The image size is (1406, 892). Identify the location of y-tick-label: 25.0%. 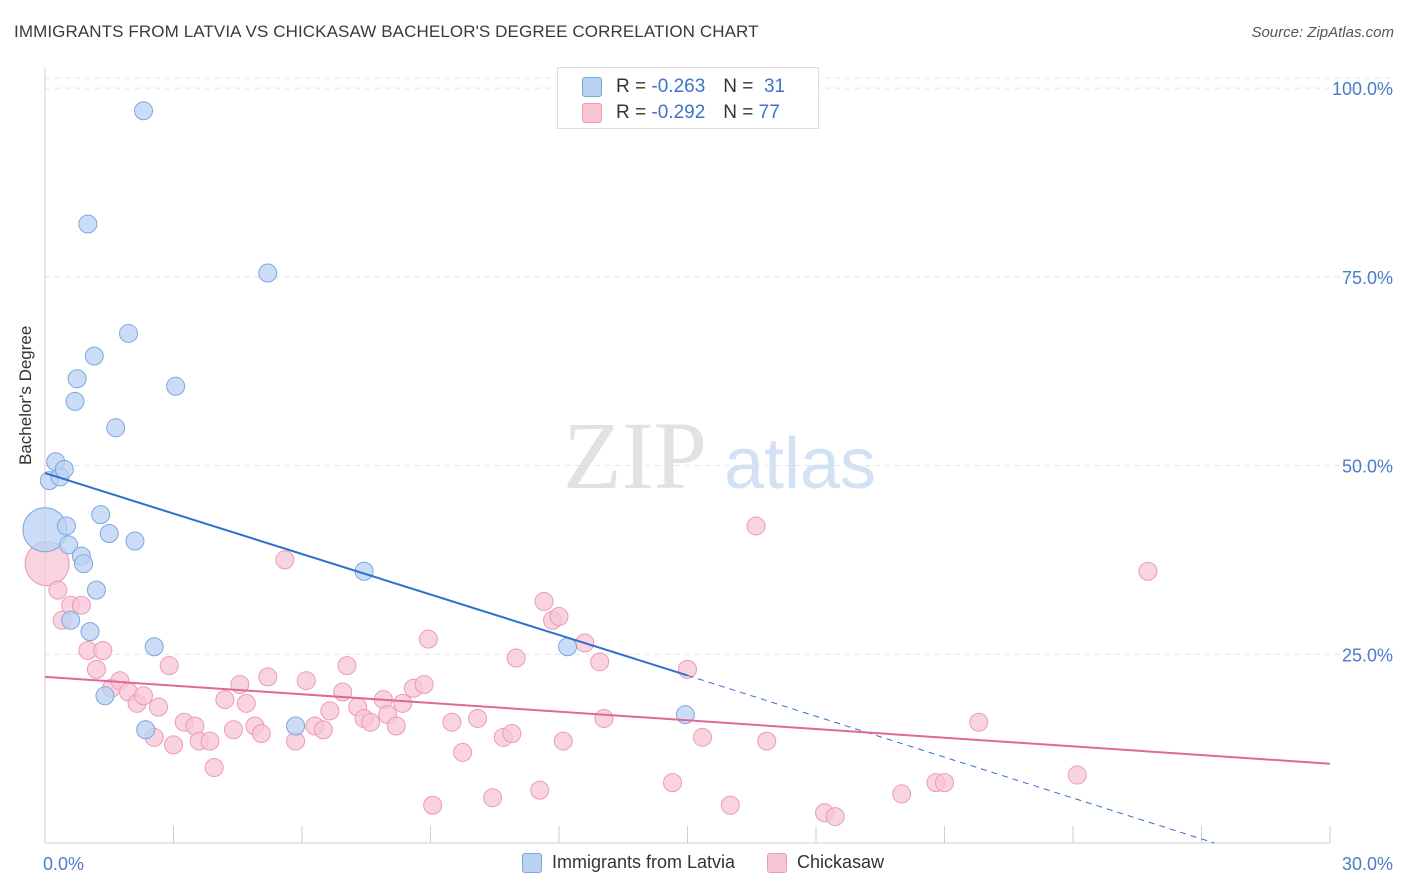
(1367, 655).